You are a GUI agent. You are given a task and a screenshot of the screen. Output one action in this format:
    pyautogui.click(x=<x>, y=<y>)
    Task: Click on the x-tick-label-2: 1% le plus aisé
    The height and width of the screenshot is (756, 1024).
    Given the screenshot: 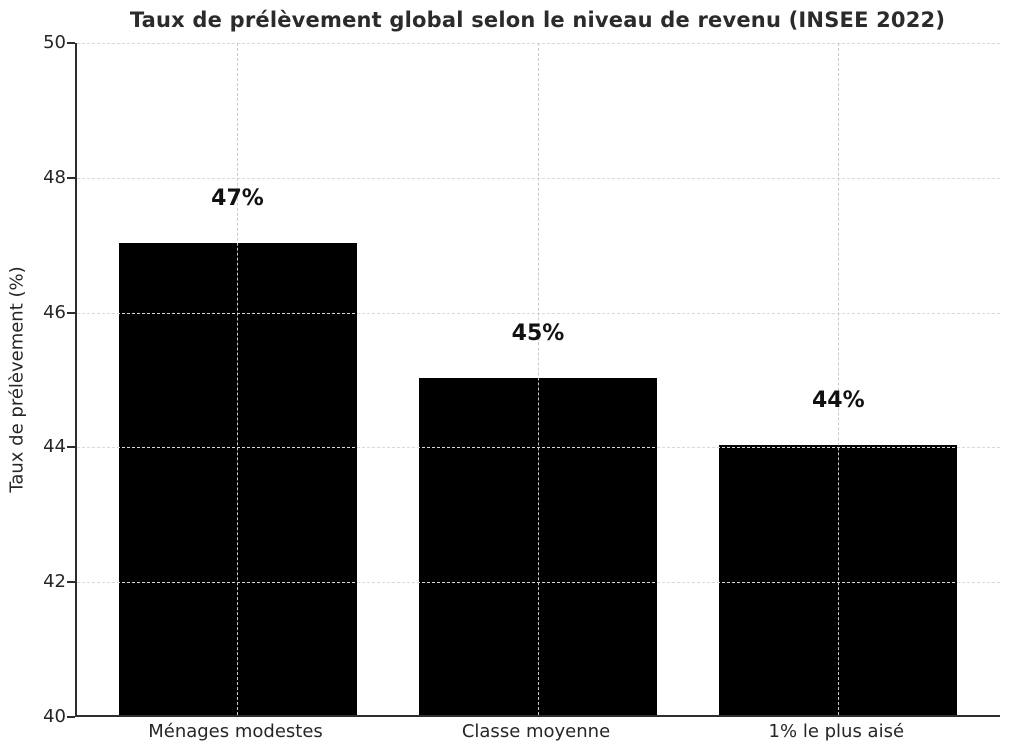 What is the action you would take?
    pyautogui.click(x=836, y=731)
    